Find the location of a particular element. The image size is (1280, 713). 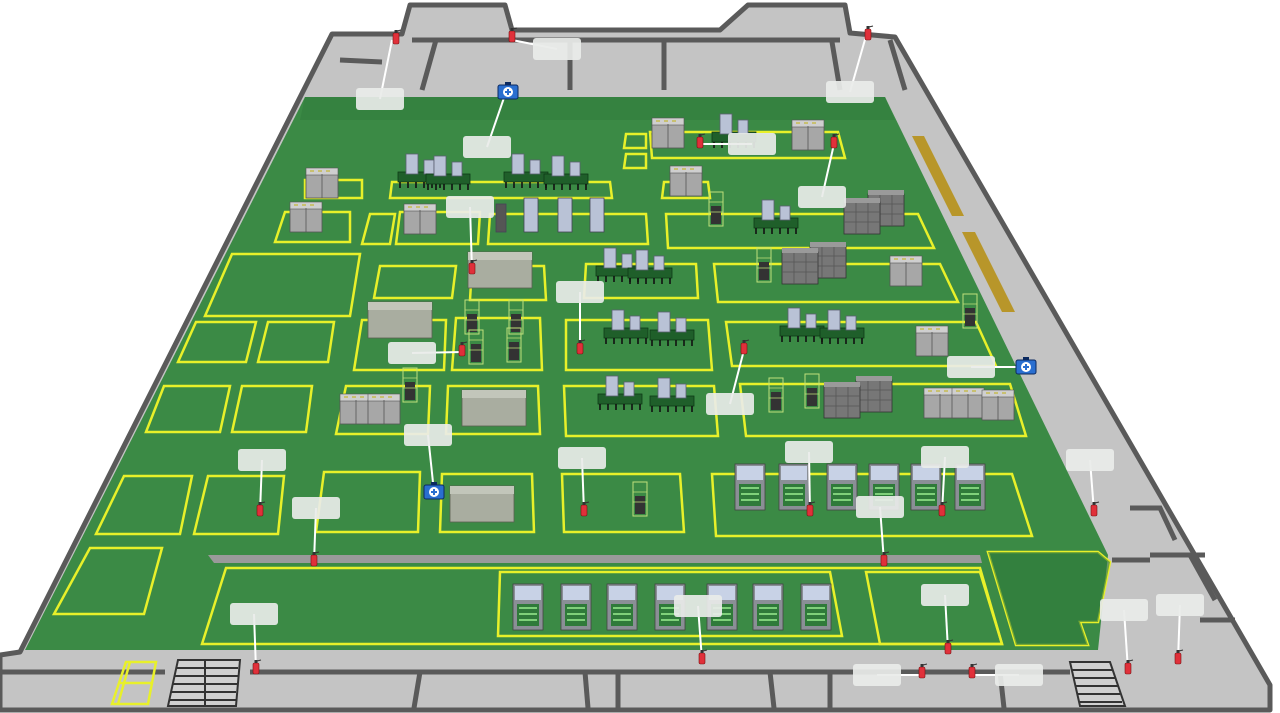

top-room-walls is located at coordinates (623, 64).